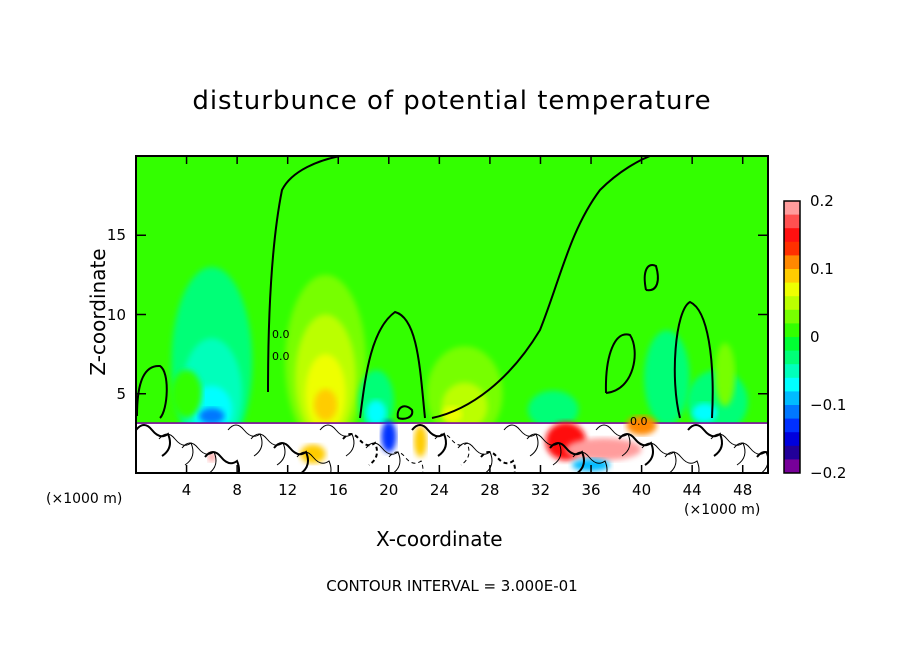  Describe the element at coordinates (692, 490) in the screenshot. I see `x-tick-label: 44` at that location.